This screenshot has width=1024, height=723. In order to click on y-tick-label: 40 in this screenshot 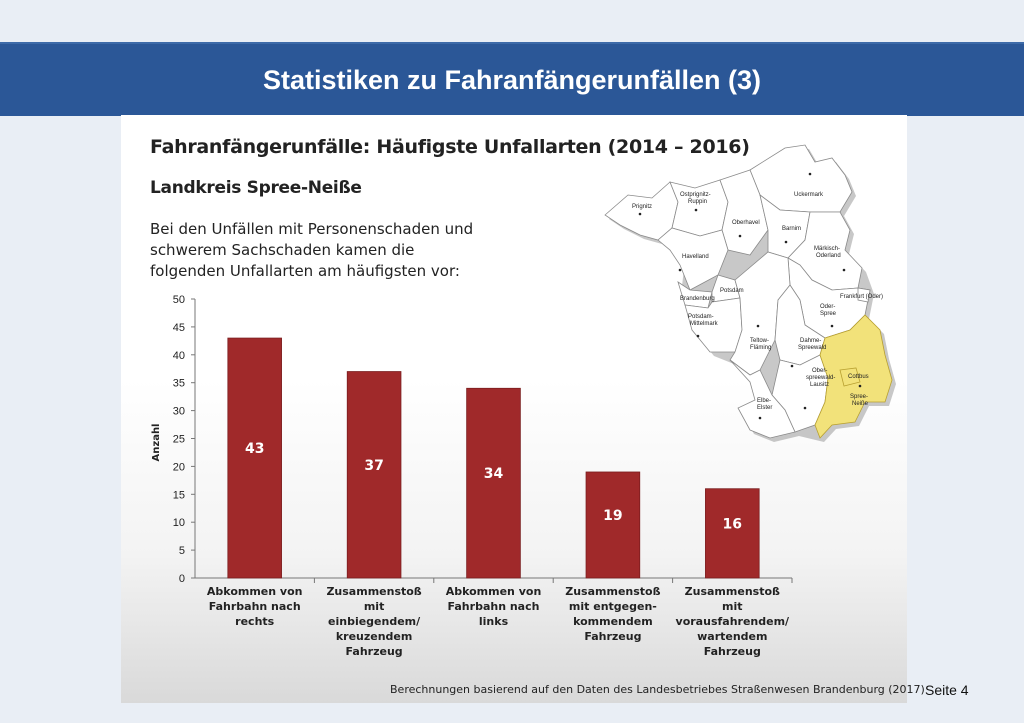, I will do `click(179, 356)`.